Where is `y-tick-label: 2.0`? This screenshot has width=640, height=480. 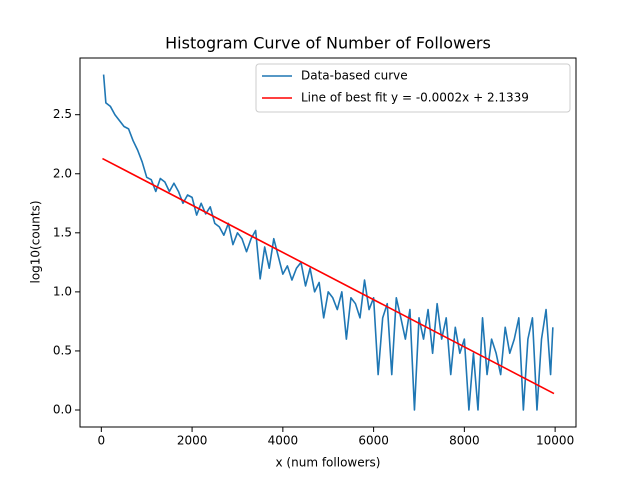
y-tick-label: 2.0 is located at coordinates (62, 173).